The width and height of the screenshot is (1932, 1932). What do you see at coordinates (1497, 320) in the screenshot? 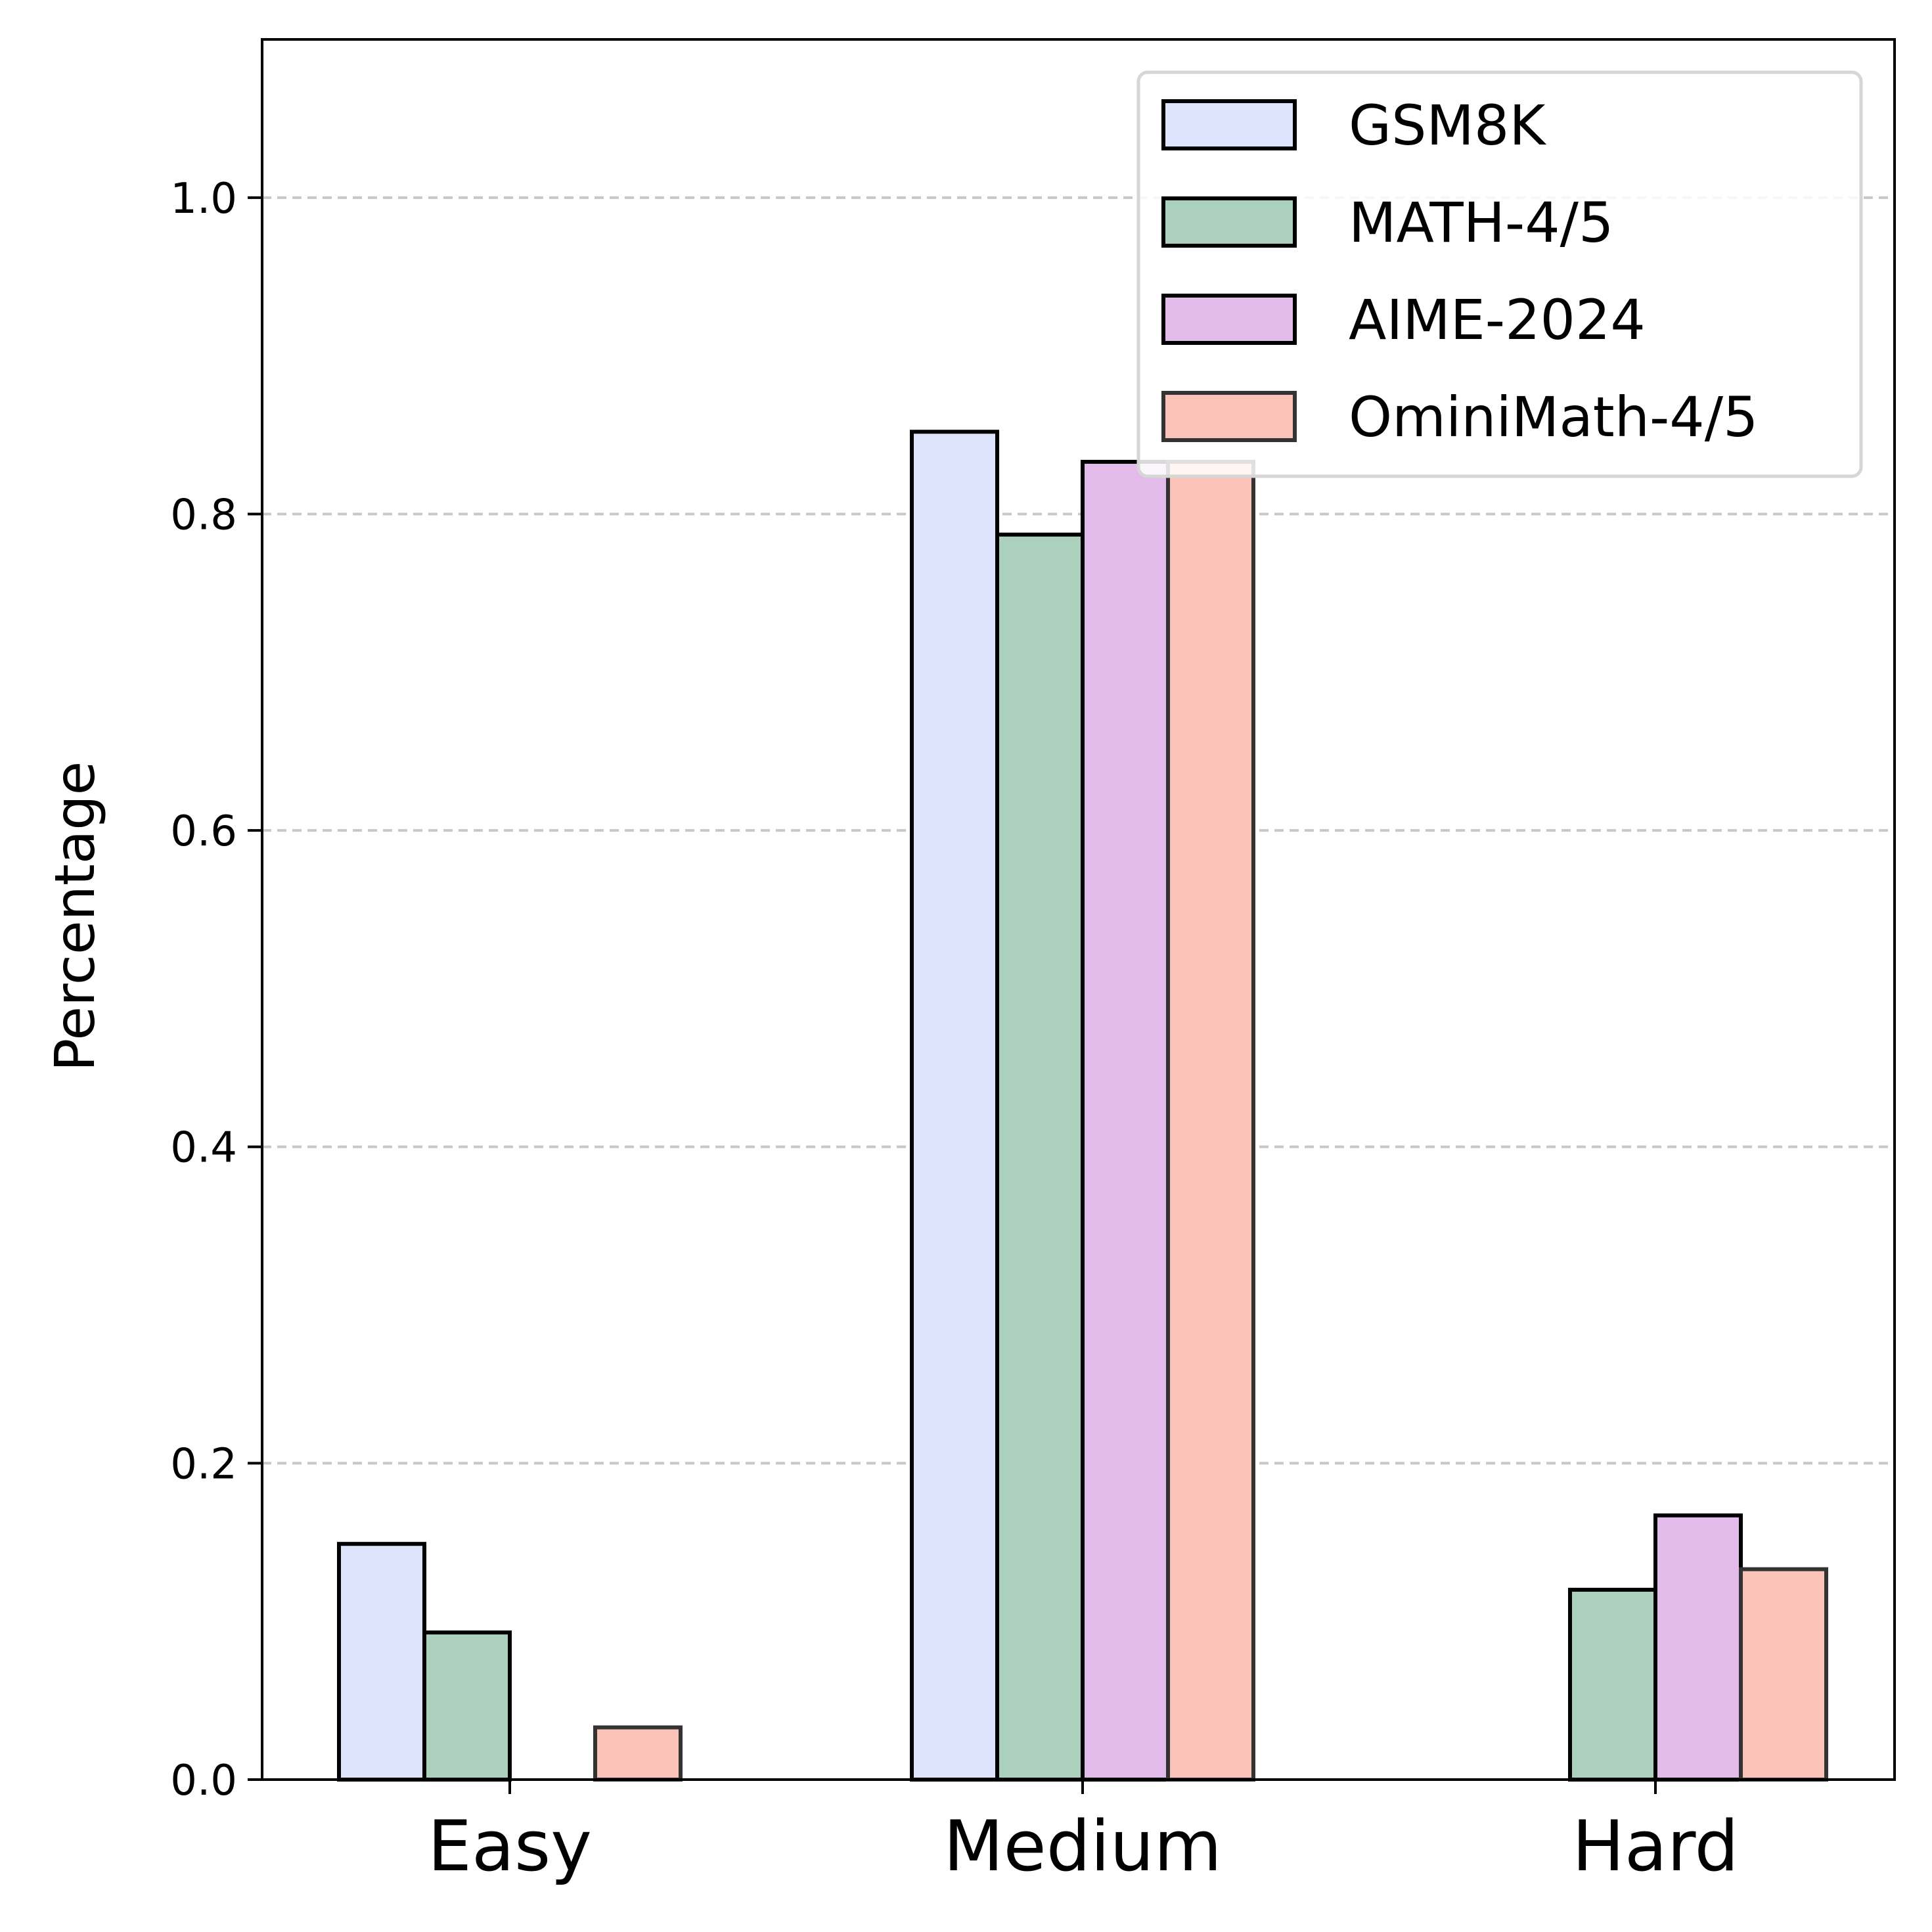
I see `legend-label: AIME-2024` at bounding box center [1497, 320].